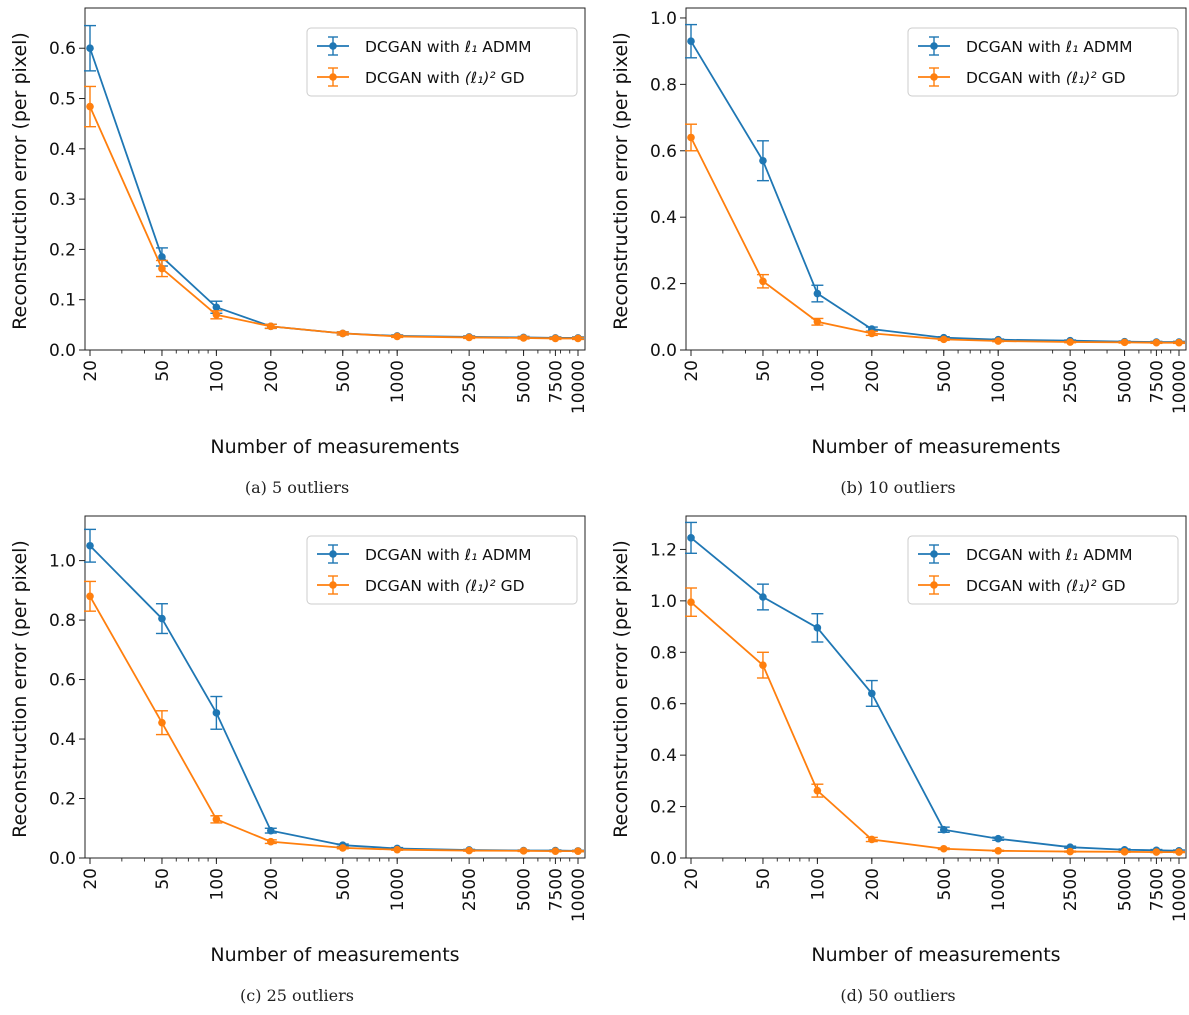 The width and height of the screenshot is (1189, 1015). What do you see at coordinates (663, 285) in the screenshot?
I see `y-tick-label: 0.2` at bounding box center [663, 285].